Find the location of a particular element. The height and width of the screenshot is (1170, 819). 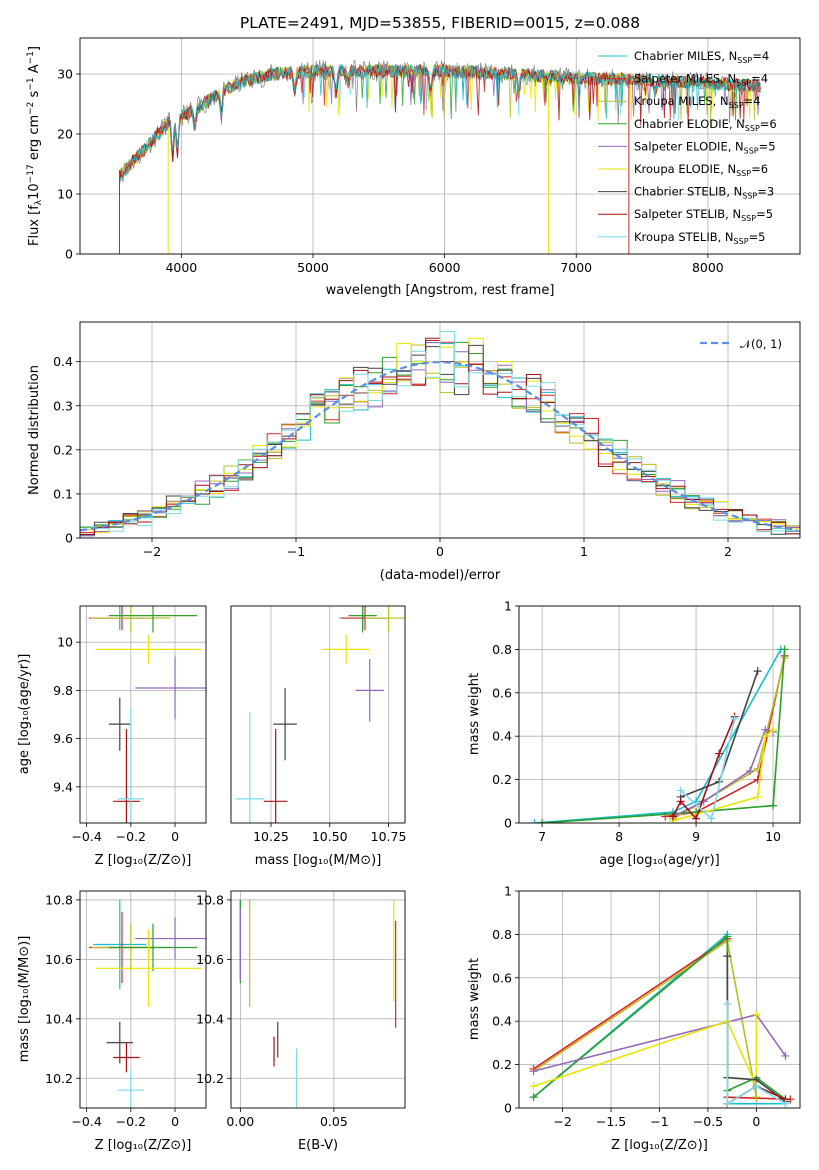

y-tick-label: 0 is located at coordinates (508, 823).